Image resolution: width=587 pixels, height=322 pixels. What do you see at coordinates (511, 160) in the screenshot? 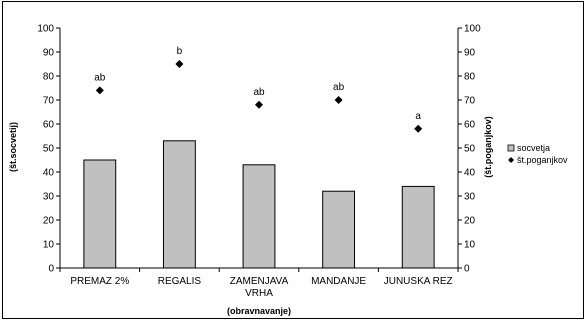
I see `legend-swatch-st-poganjkov` at bounding box center [511, 160].